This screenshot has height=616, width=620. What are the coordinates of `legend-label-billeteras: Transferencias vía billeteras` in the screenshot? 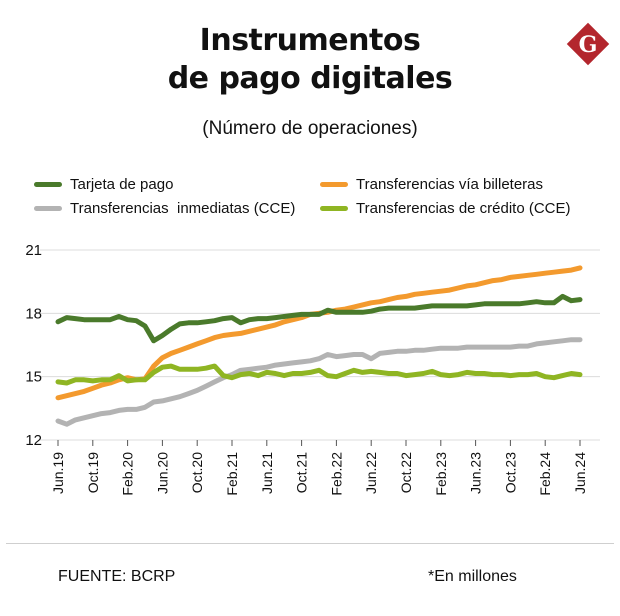 It's located at (450, 184).